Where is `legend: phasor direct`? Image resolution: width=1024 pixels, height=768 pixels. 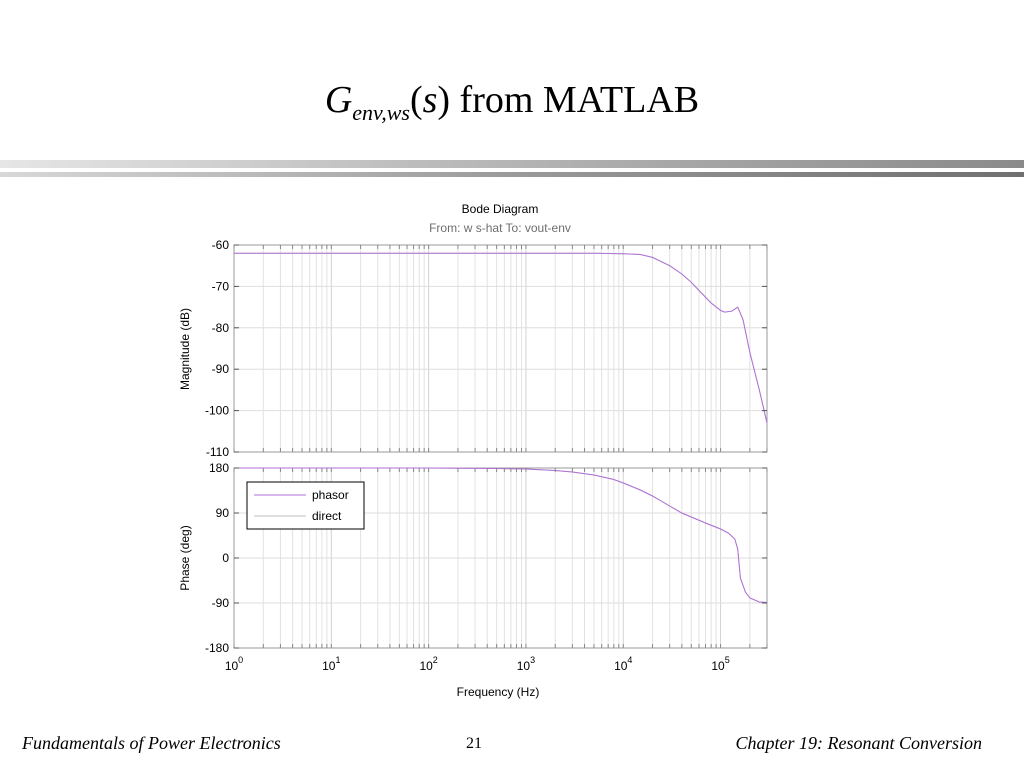
legend: phasor direct is located at coordinates (305, 505).